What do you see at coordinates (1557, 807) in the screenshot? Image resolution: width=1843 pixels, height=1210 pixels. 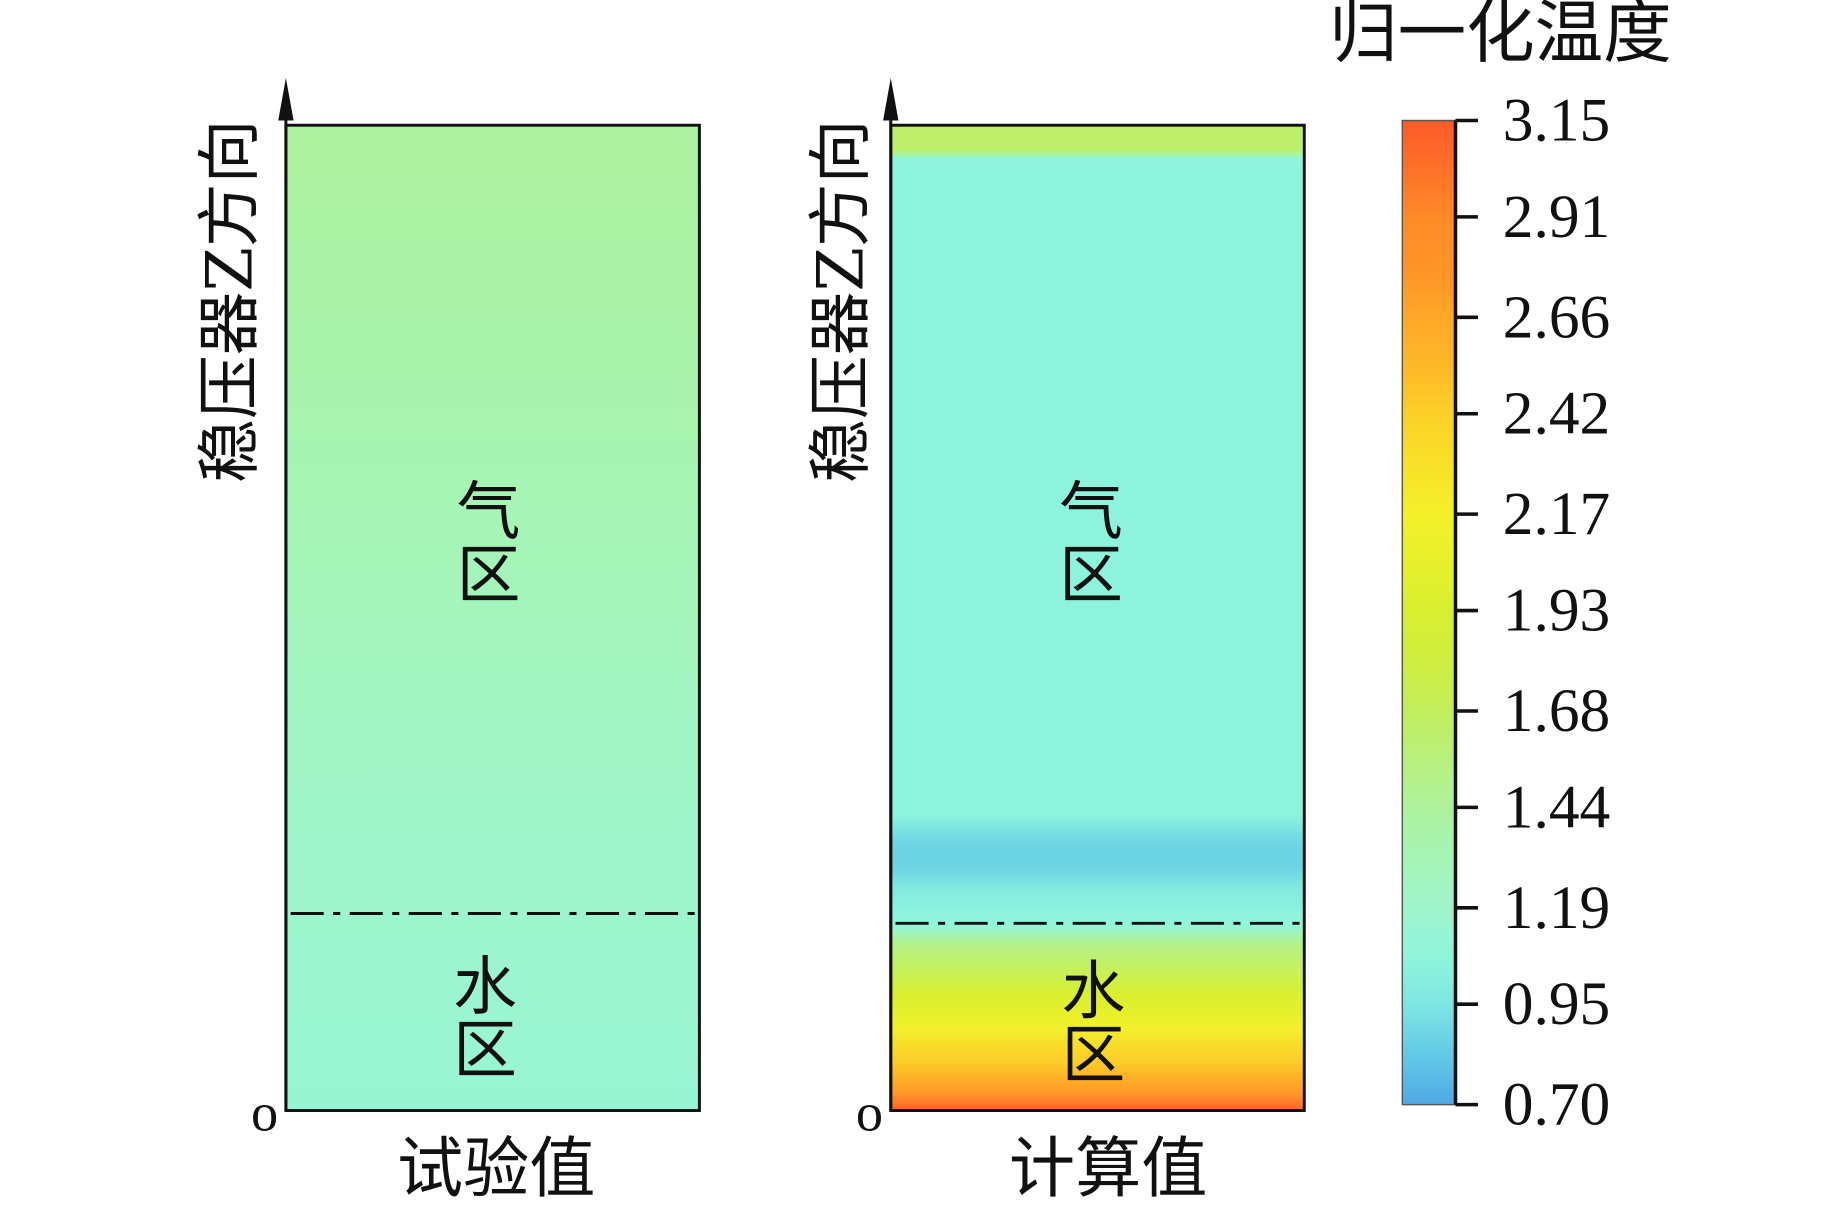 I see `colorbar-tick-label: 1.44` at bounding box center [1557, 807].